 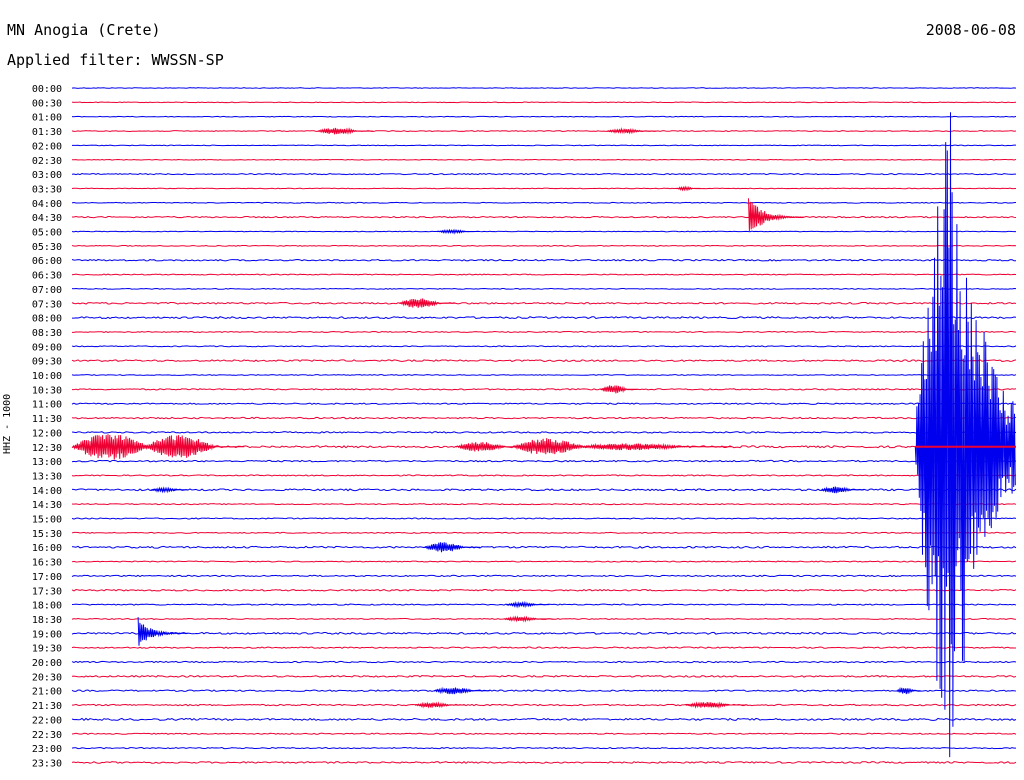 What do you see at coordinates (47, 735) in the screenshot?
I see `row-time-label: 22:30` at bounding box center [47, 735].